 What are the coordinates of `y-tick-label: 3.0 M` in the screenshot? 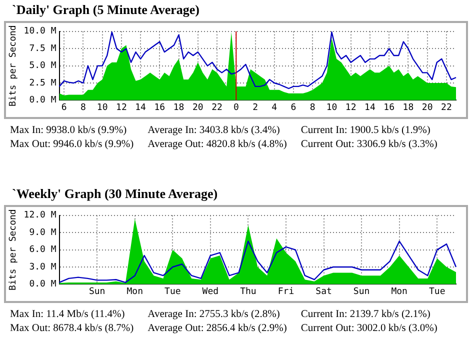 It's located at (43, 267).